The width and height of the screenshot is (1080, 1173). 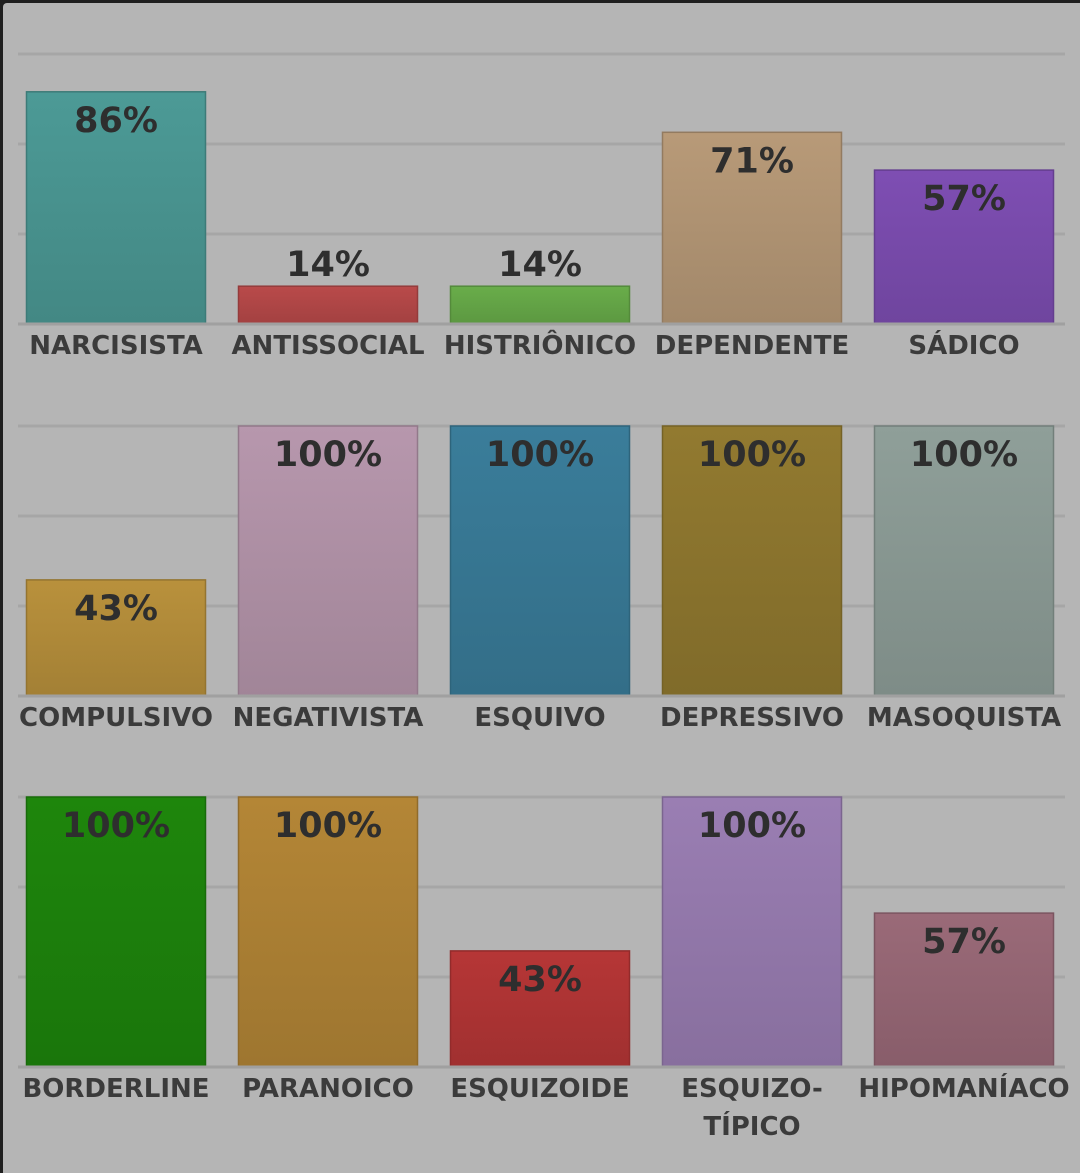 What do you see at coordinates (752, 161) in the screenshot?
I see `data-label: 71%` at bounding box center [752, 161].